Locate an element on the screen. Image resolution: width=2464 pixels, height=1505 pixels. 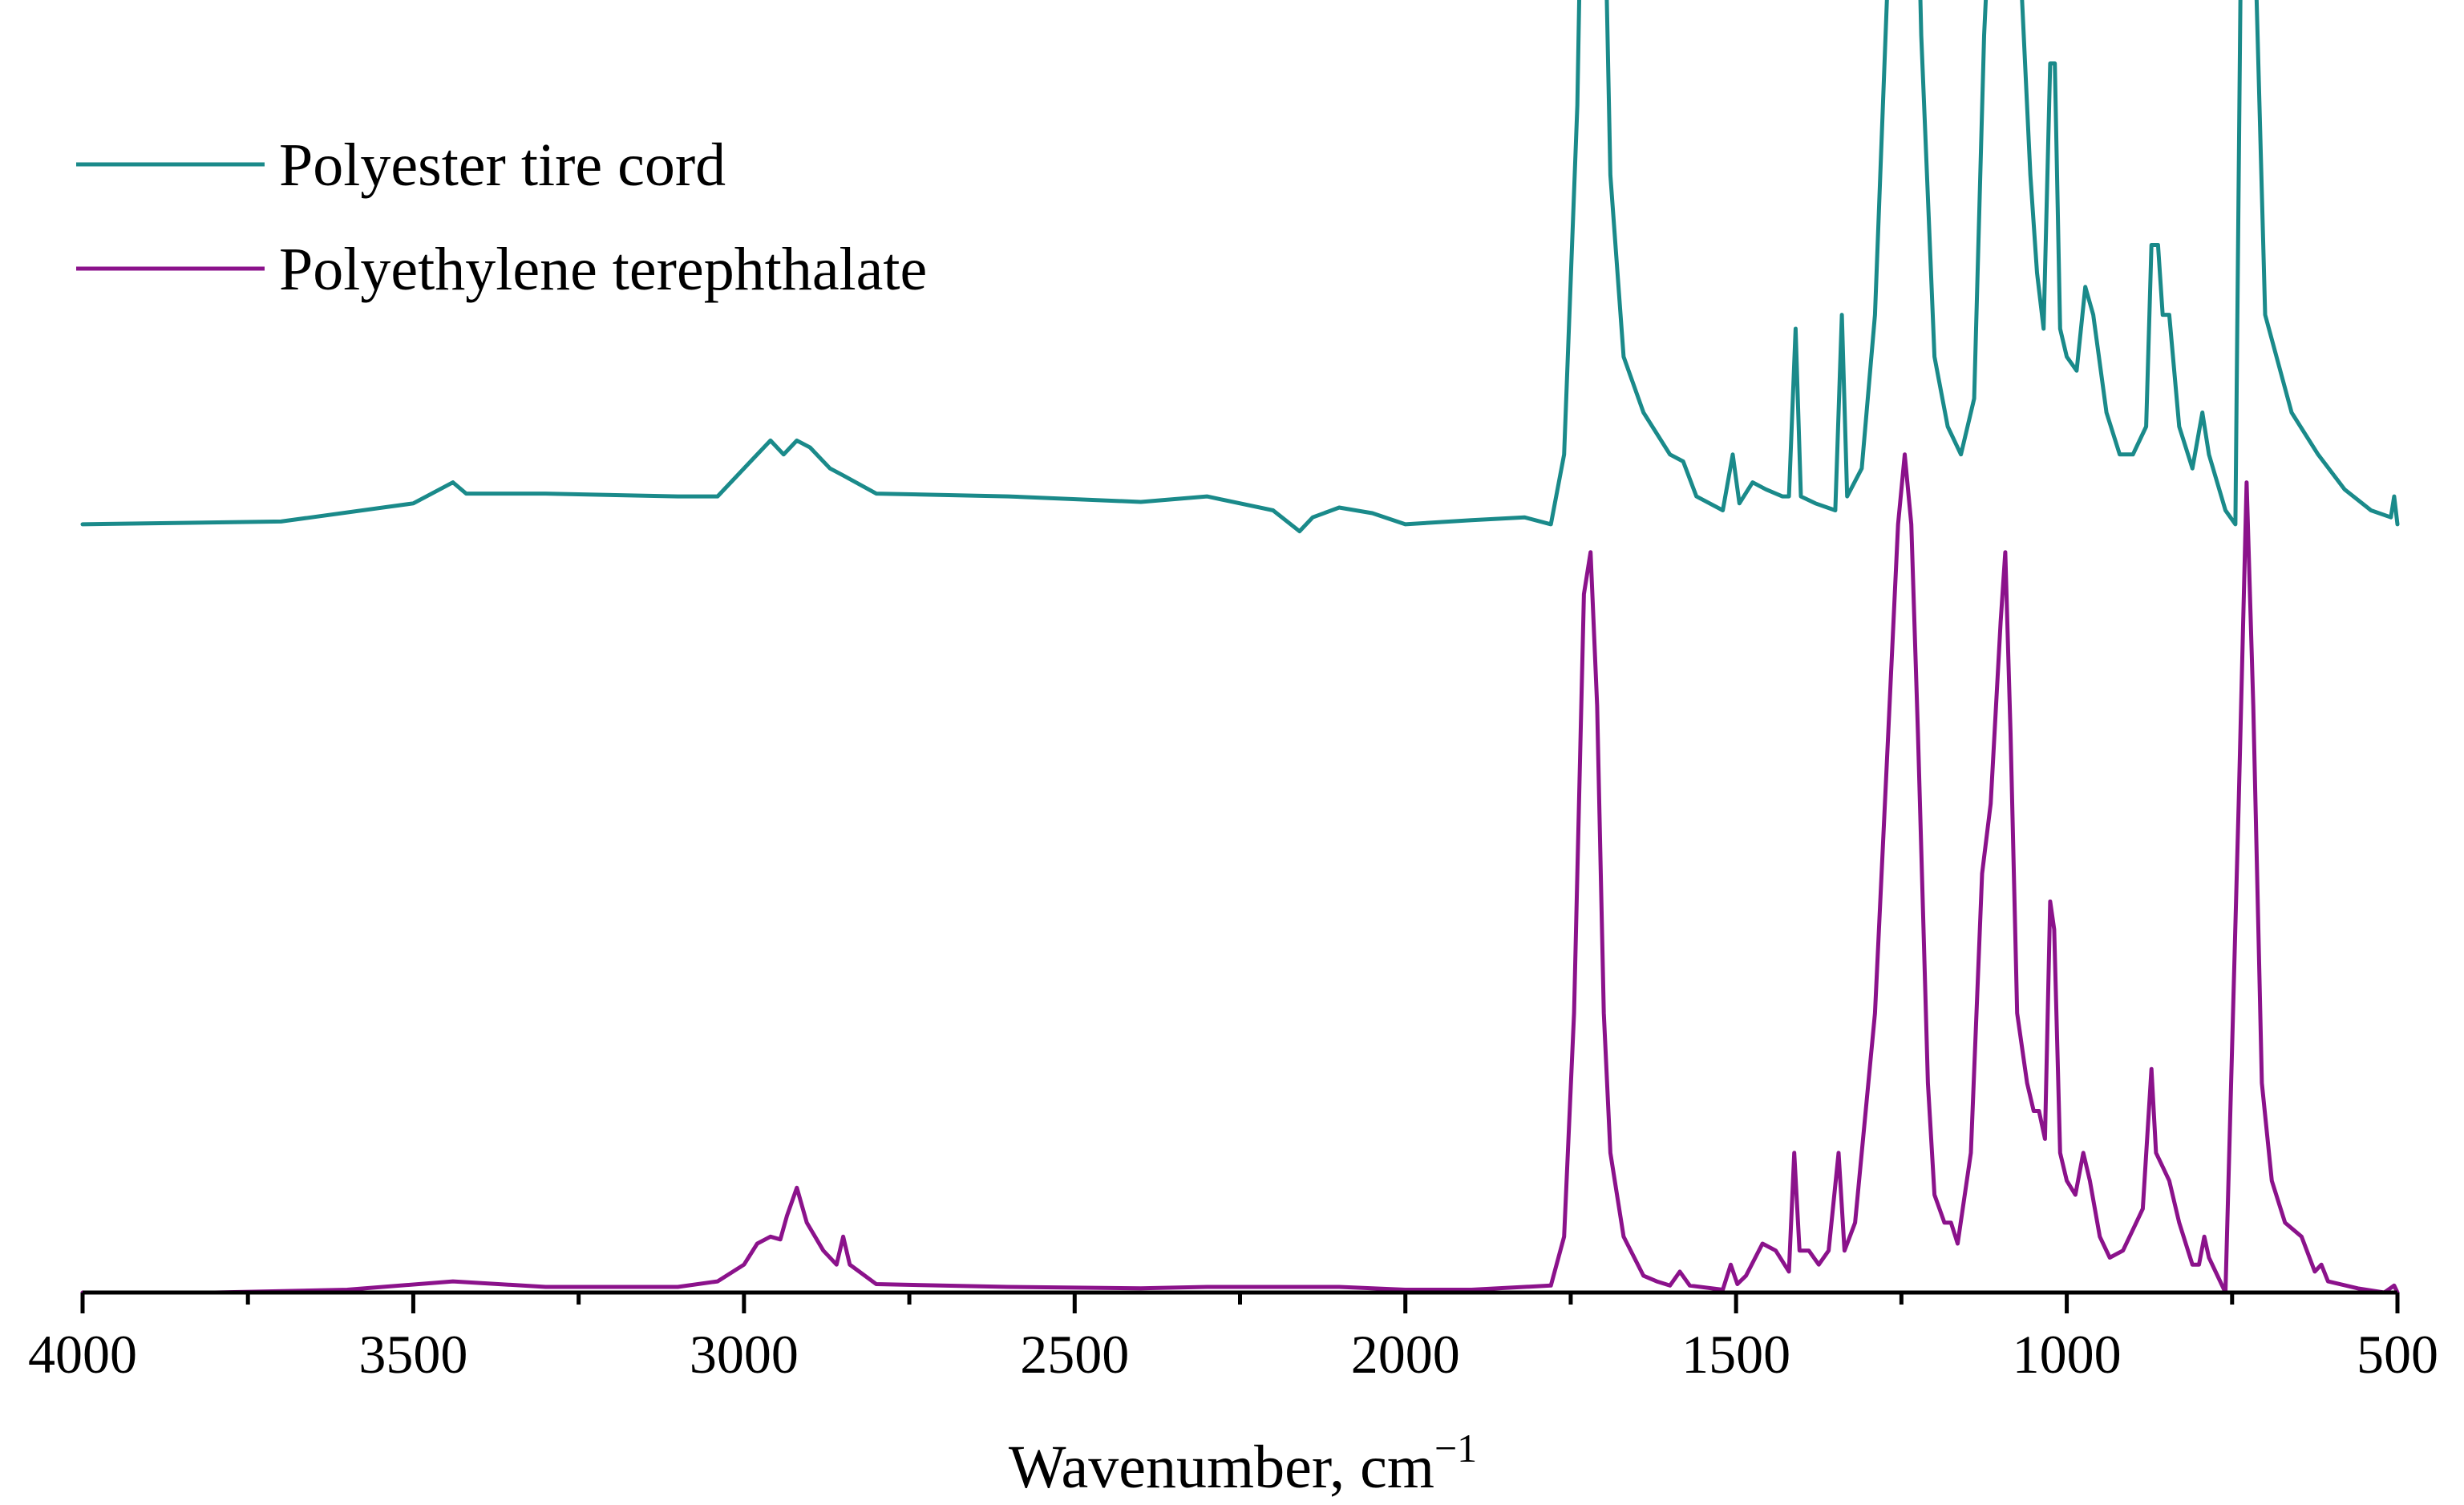
x-ticks is located at coordinates (1240, 1303).